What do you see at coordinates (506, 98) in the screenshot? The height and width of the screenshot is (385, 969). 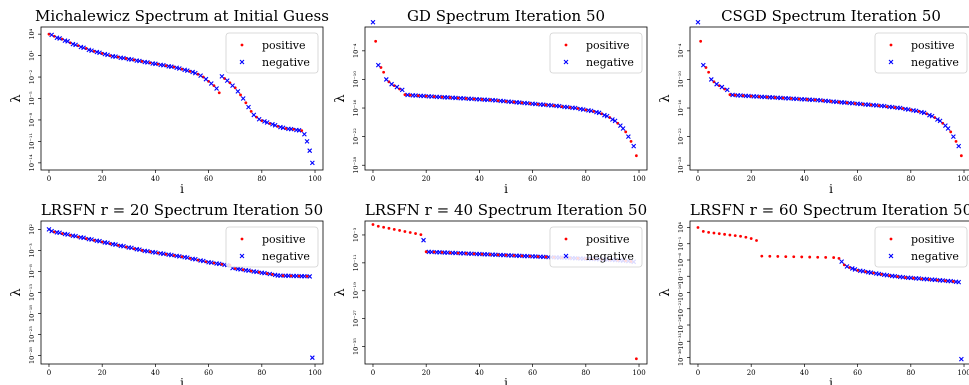 I see `axes-frame` at bounding box center [506, 98].